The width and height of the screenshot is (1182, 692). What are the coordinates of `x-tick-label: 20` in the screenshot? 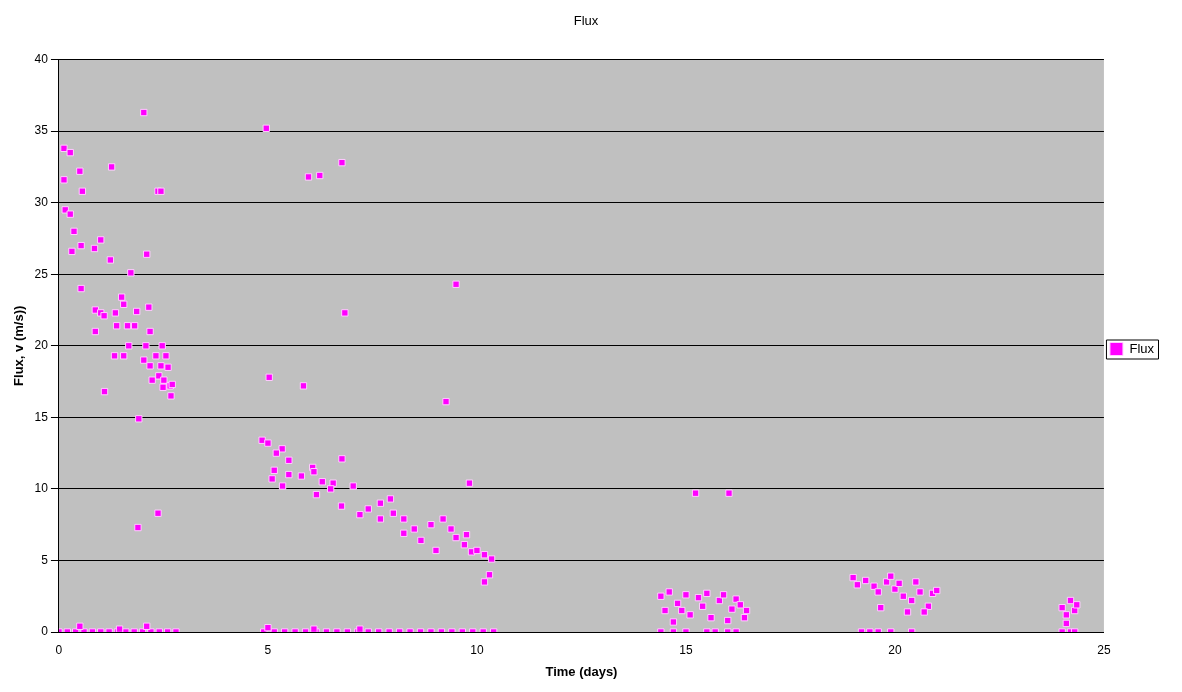 It's located at (895, 649).